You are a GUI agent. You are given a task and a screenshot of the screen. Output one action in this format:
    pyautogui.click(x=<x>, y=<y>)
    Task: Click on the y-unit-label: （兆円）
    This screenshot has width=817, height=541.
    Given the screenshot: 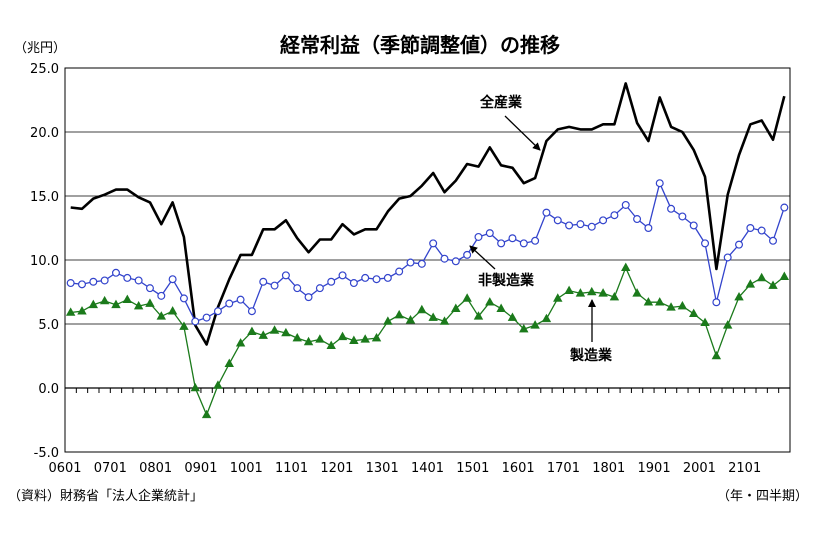 What is the action you would take?
    pyautogui.click(x=40, y=48)
    